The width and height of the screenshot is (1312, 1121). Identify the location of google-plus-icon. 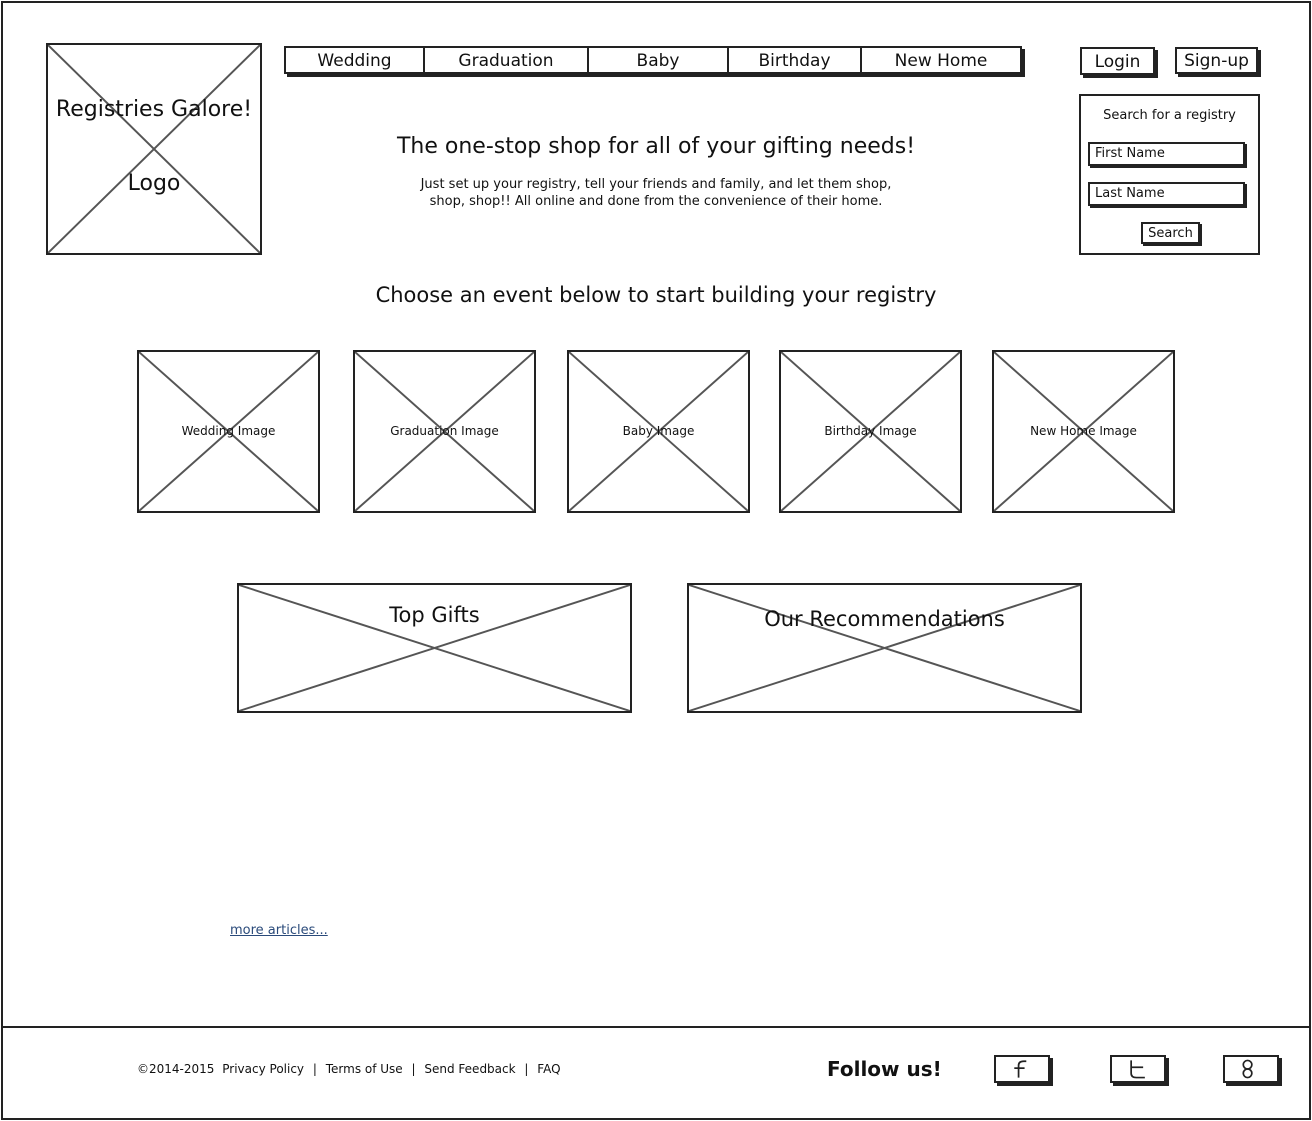
(1251, 1069).